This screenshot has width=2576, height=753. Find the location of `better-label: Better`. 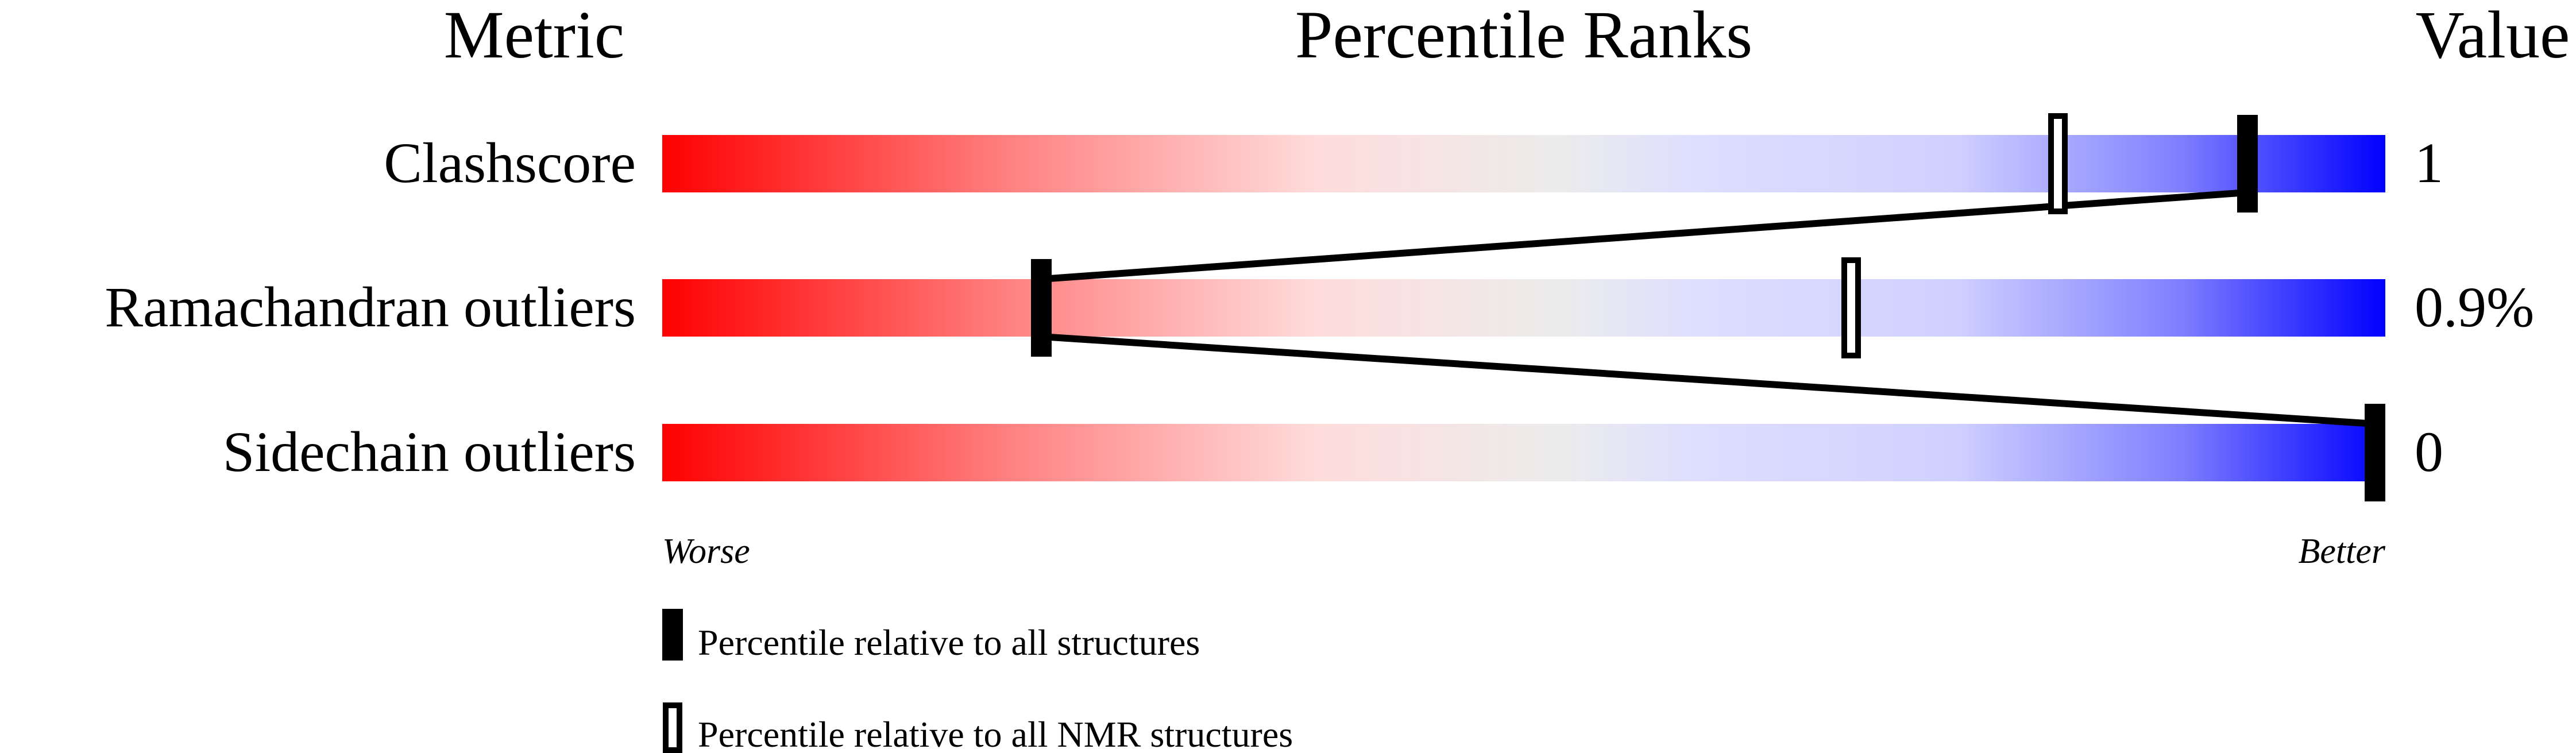

better-label: Better is located at coordinates (2342, 551).